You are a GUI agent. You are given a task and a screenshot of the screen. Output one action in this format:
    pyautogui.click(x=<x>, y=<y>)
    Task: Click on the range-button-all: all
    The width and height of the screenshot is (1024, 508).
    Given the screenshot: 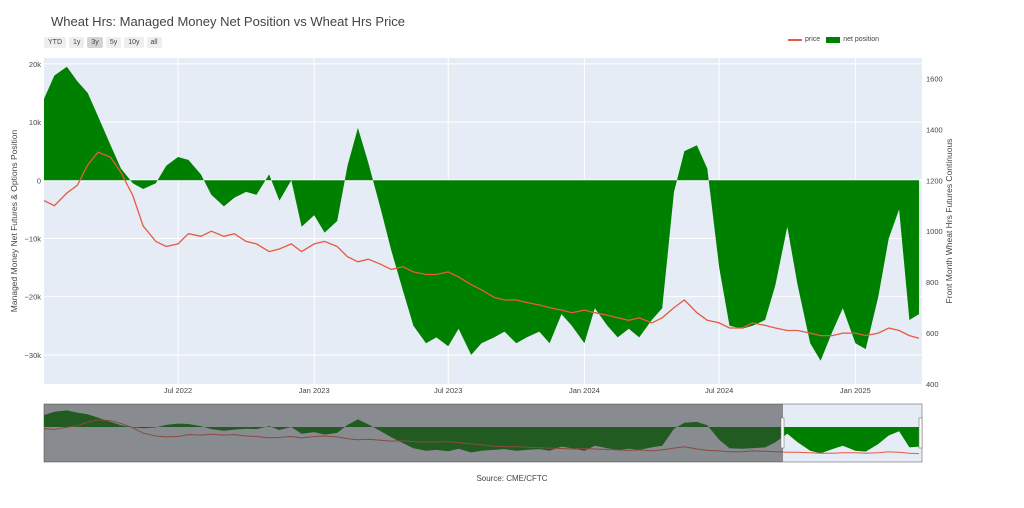 What is the action you would take?
    pyautogui.click(x=154, y=42)
    